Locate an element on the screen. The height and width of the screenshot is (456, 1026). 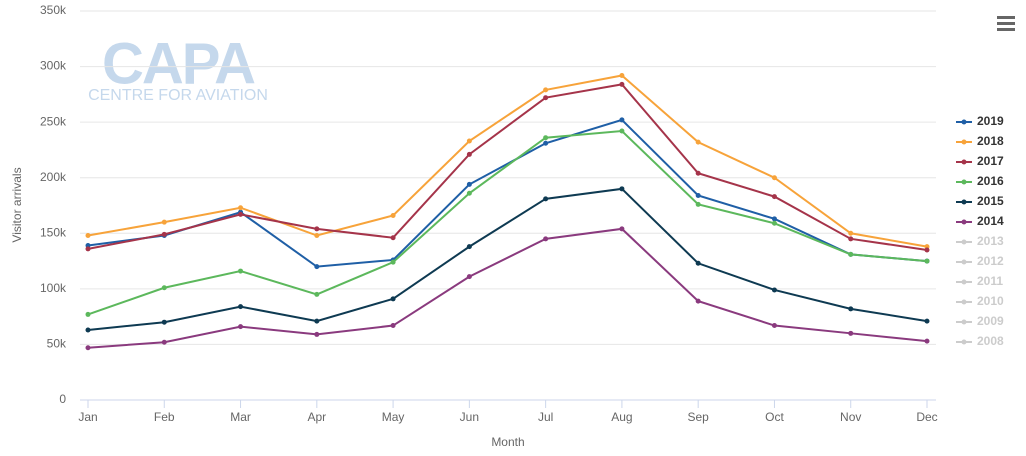
watermark-title: CAPA is located at coordinates (178, 63).